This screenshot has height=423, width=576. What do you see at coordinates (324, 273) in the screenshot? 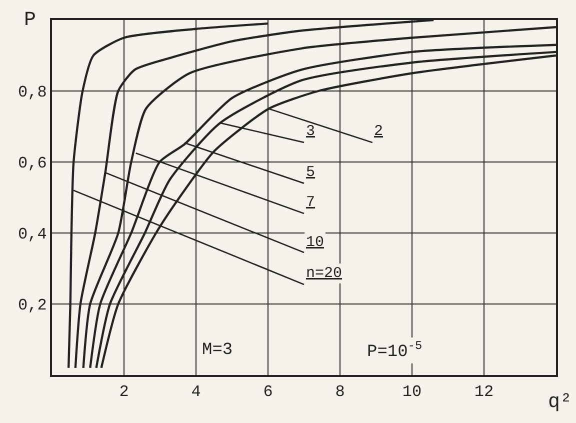
I see `annotation: n=20` at bounding box center [324, 273].